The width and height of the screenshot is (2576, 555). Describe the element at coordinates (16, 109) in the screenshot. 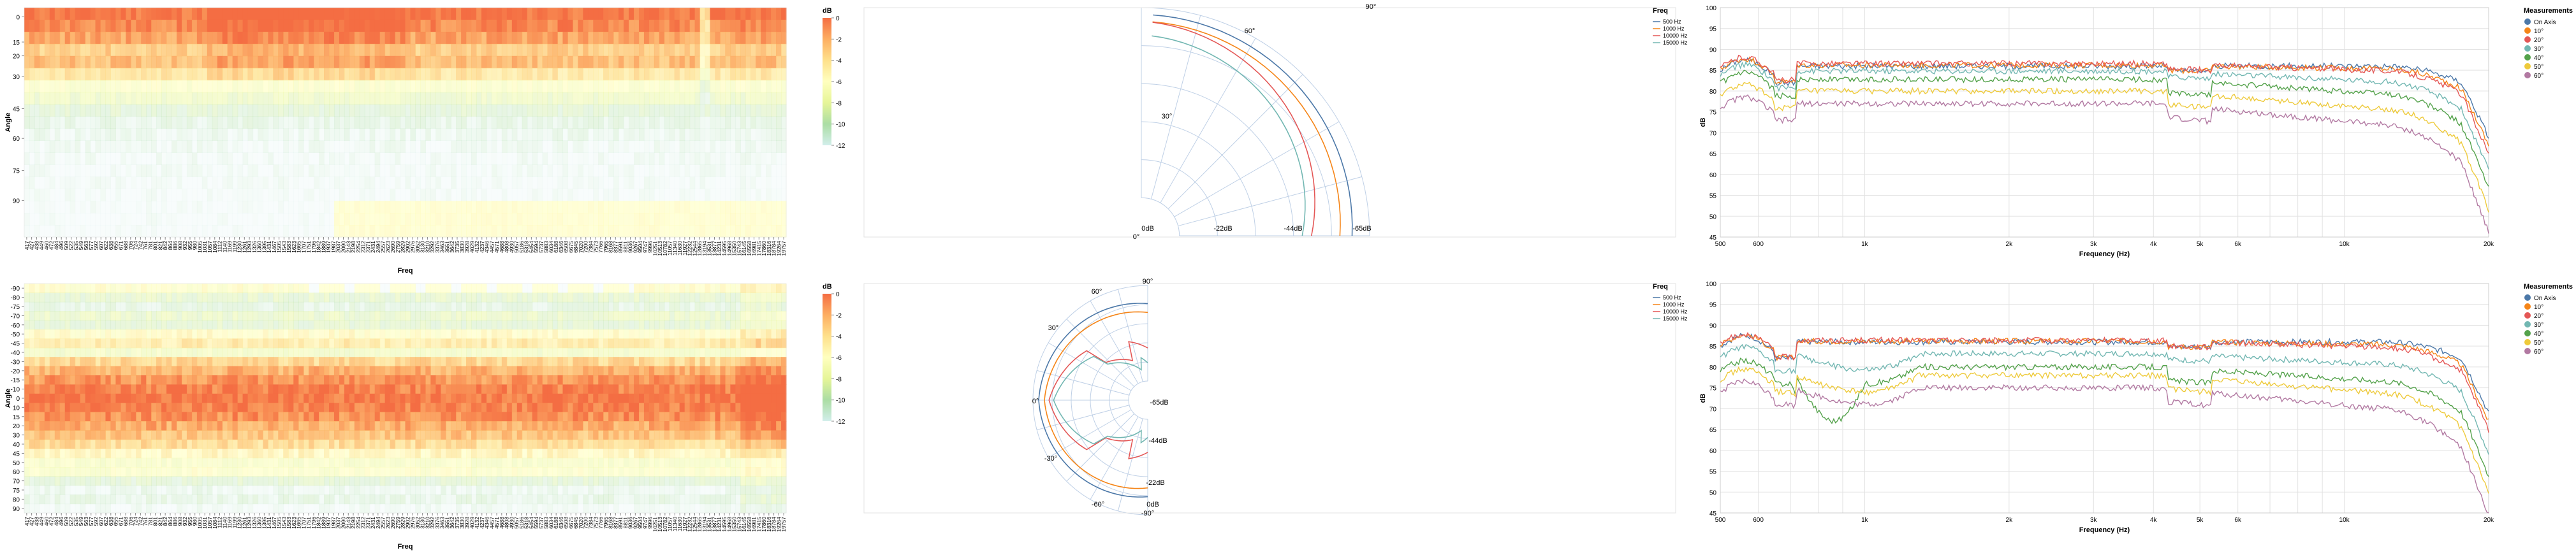

I see `y-tick-label: 45` at that location.